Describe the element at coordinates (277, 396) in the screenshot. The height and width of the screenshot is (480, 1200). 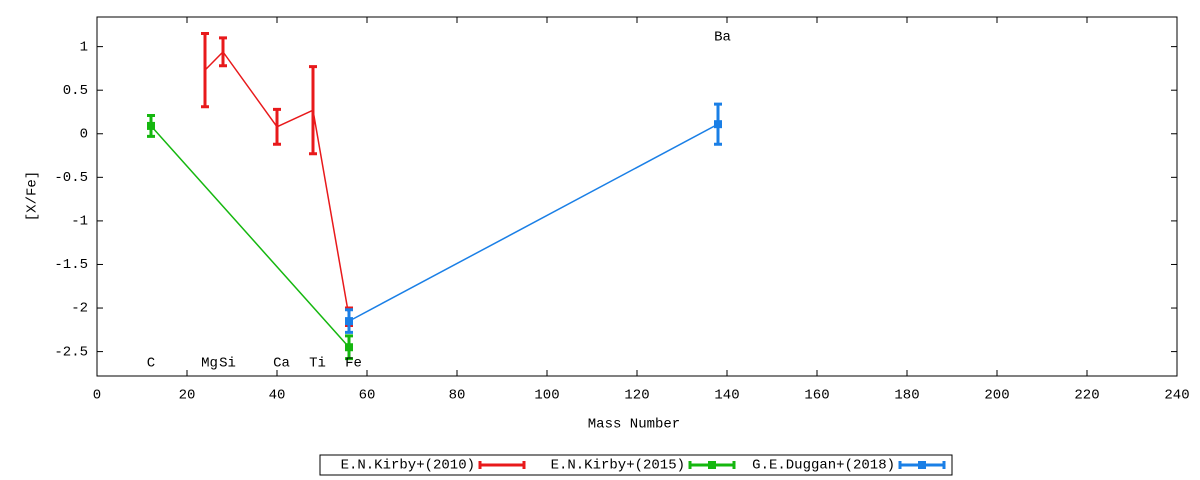
I see `x-tick-label: 40` at that location.